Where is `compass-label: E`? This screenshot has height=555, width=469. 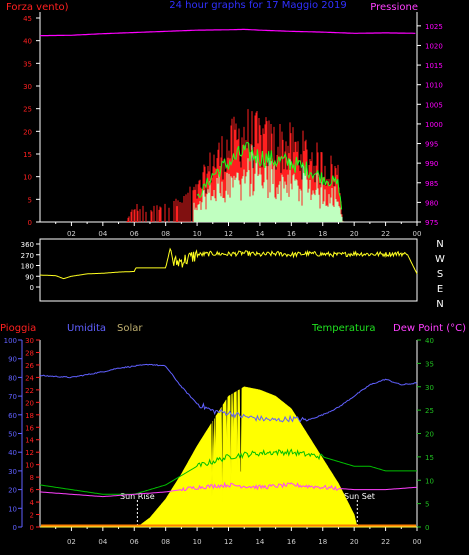
compass-label: E is located at coordinates (440, 289).